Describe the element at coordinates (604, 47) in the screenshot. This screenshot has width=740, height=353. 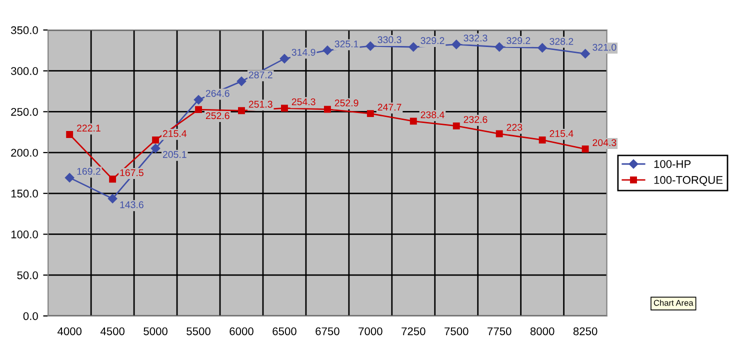
I see `data-label: 321.0` at that location.